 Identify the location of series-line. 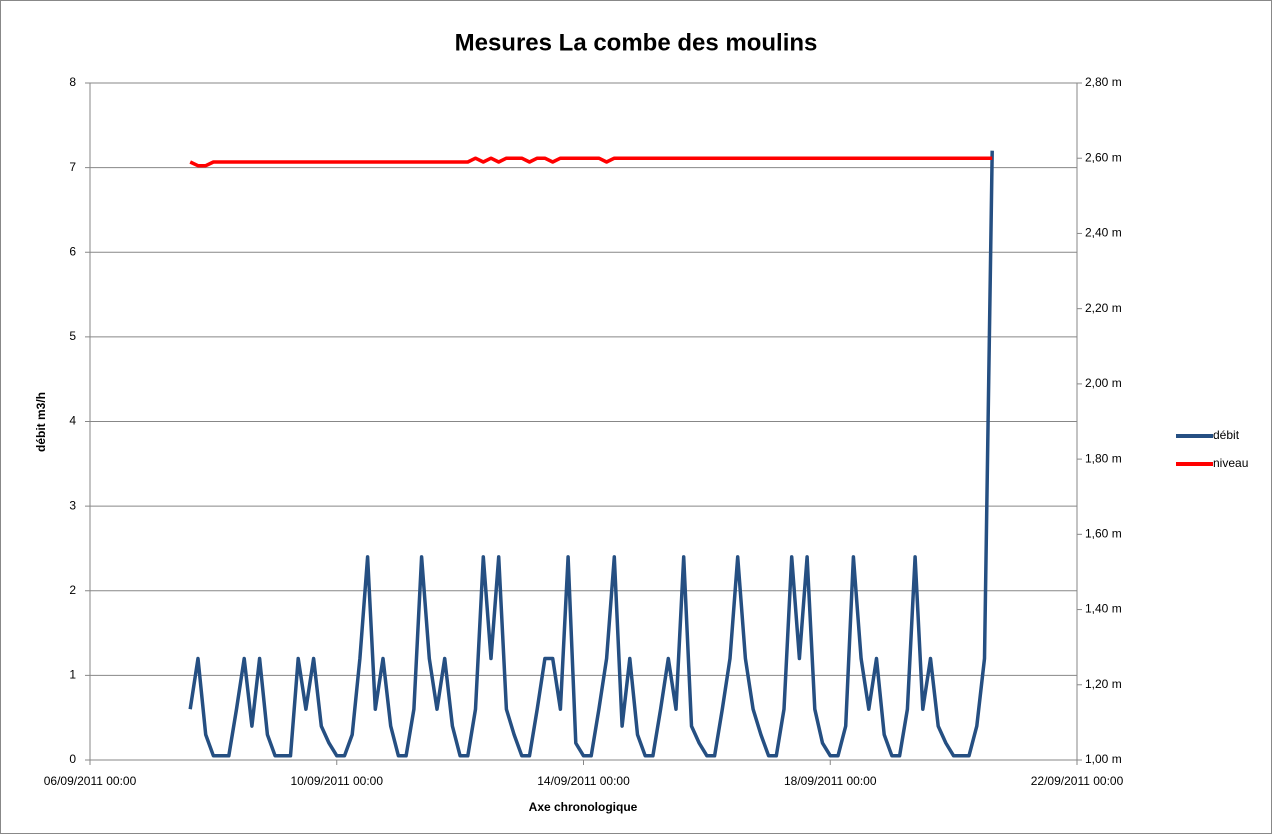
(591, 162).